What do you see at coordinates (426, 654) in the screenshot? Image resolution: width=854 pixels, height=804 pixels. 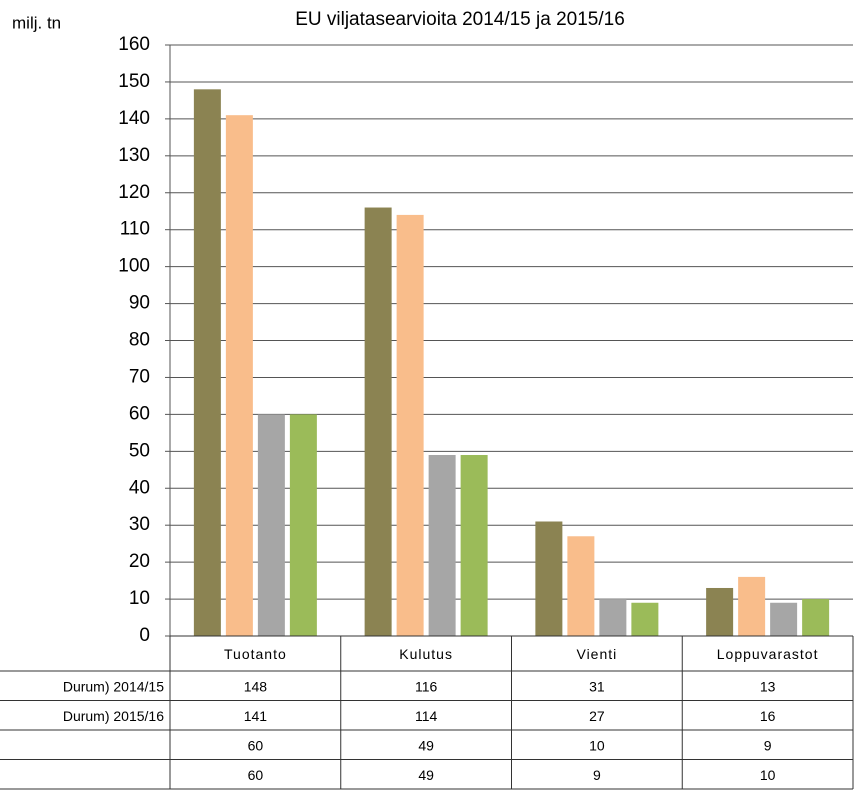 I see `x-tick-label: Kulutus` at bounding box center [426, 654].